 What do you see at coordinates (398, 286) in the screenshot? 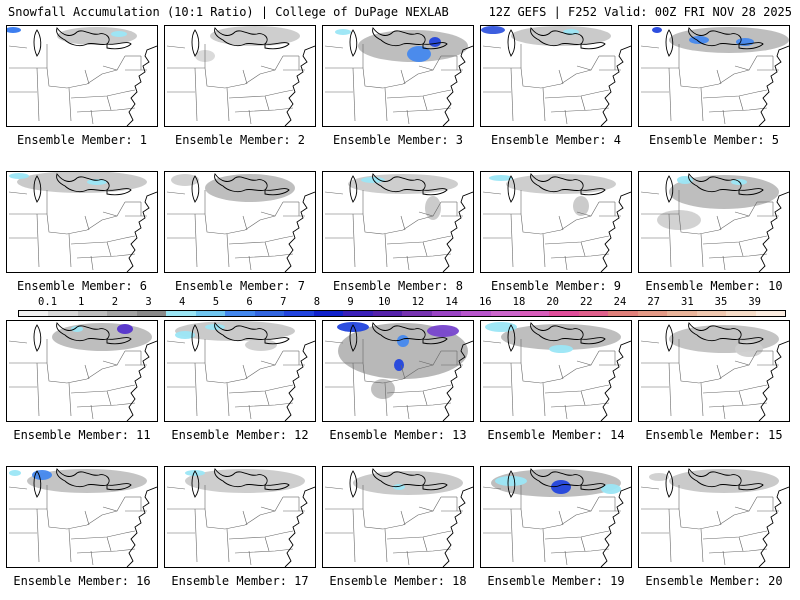
I see `ensemble-member-label: Ensemble Member: 8` at bounding box center [398, 286].